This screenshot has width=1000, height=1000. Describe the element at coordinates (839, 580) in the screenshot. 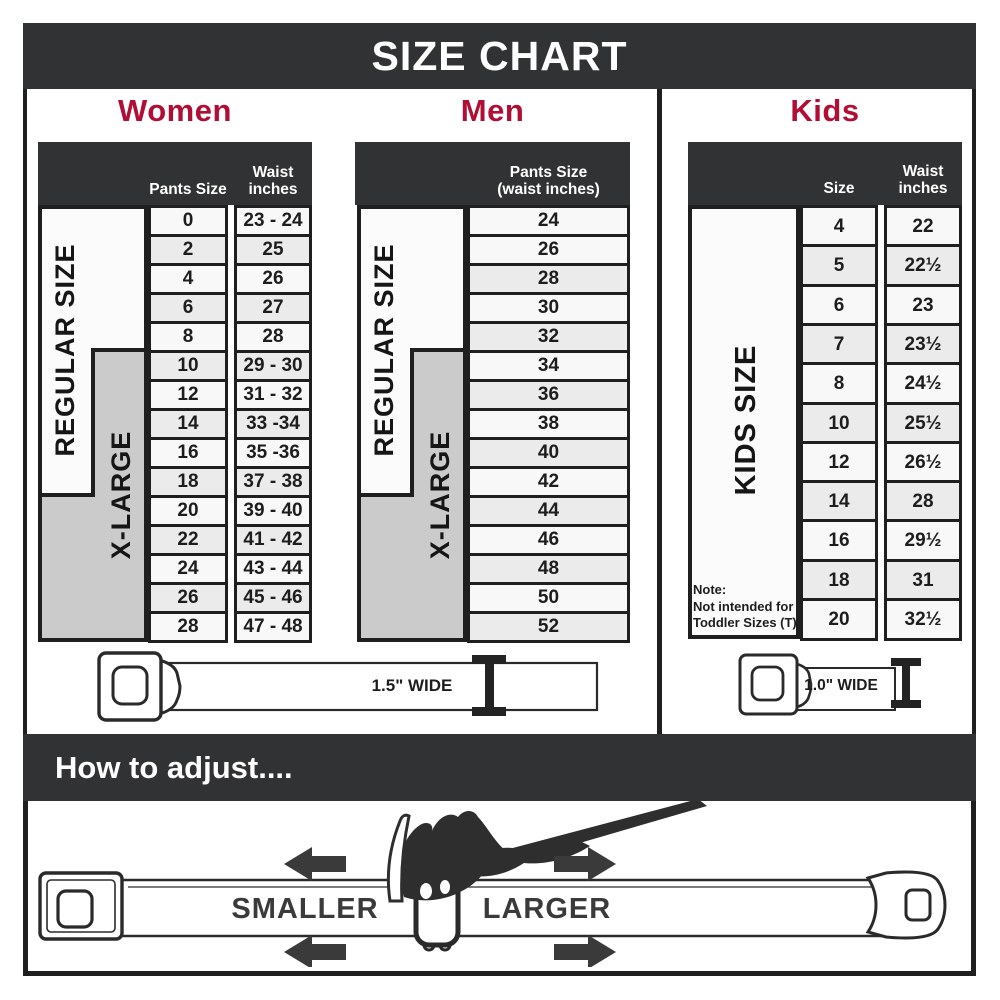

I see `kids-size-cell: 18` at that location.